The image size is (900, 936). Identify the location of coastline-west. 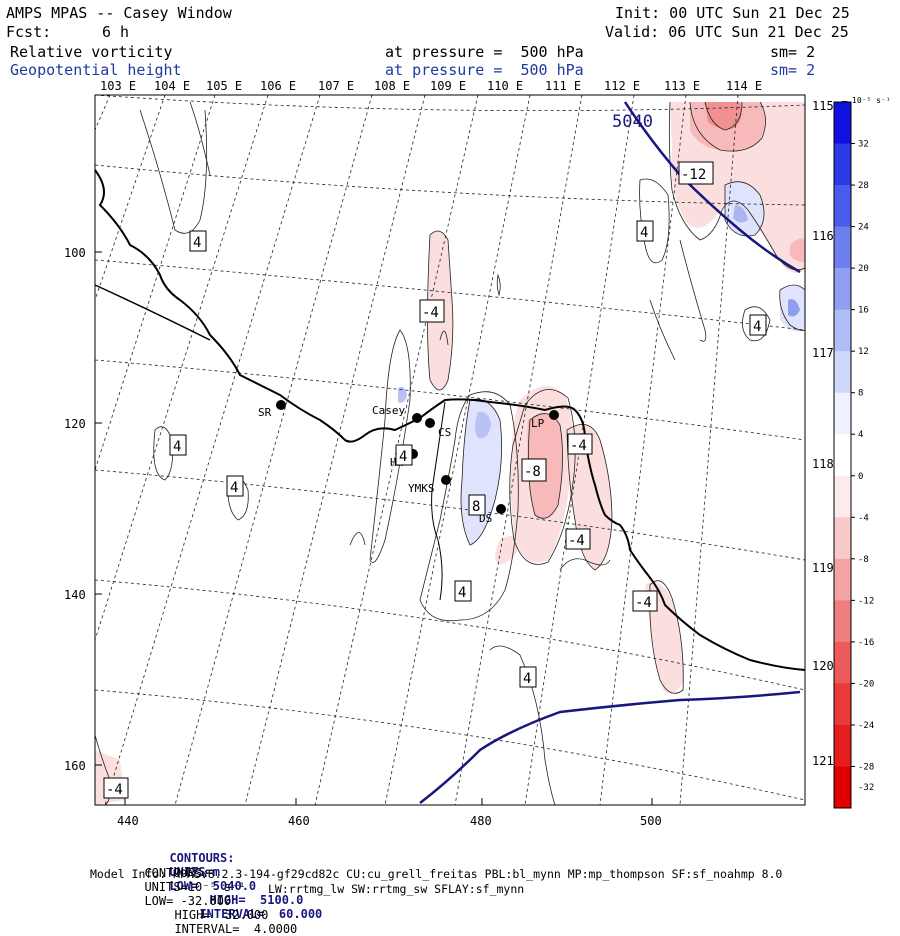
(152, 312).